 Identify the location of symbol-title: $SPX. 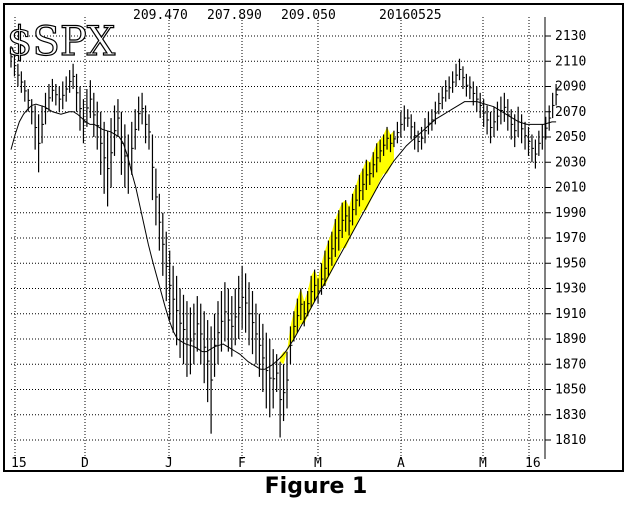
(61, 42).